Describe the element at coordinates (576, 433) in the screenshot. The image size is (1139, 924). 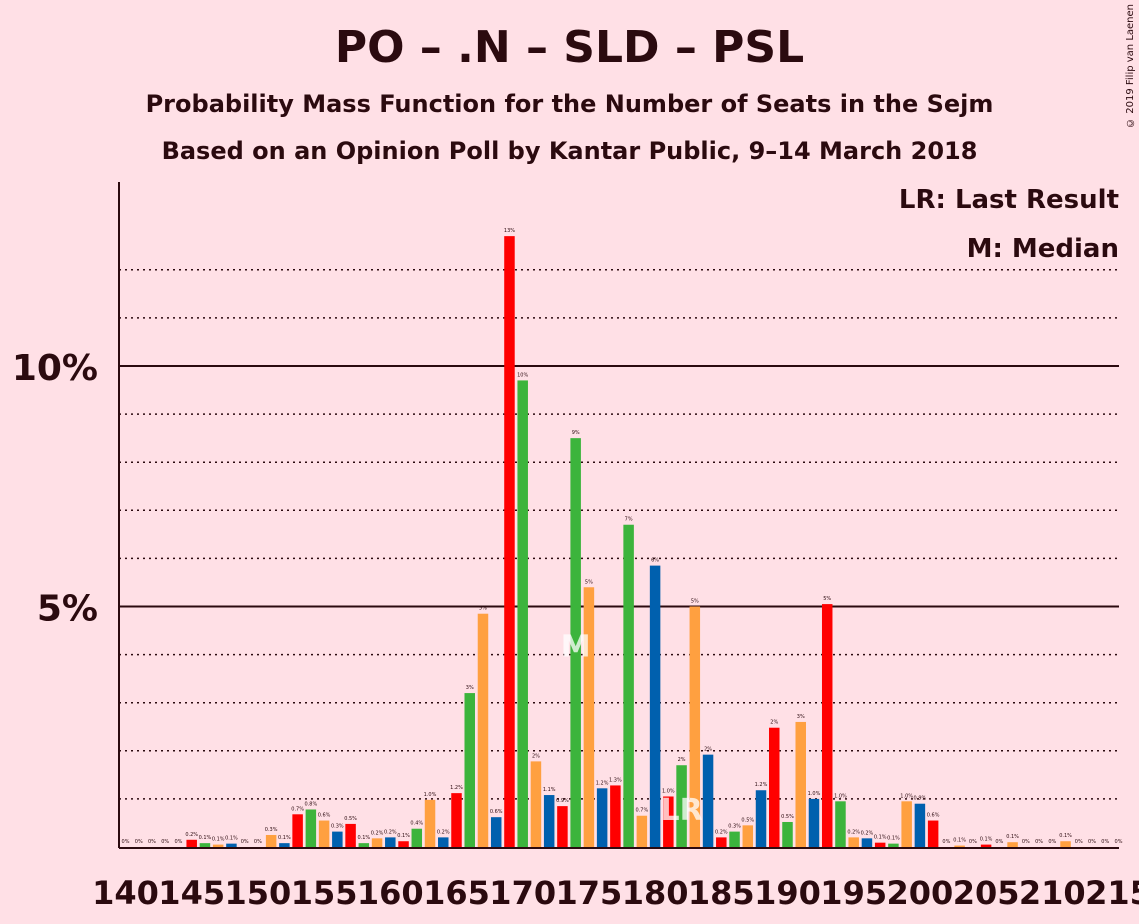
I see `bar-value-label: 9%` at that location.